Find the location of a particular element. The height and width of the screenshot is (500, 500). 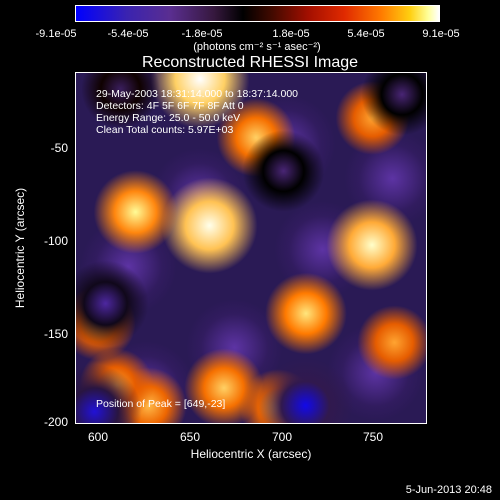

annotation-counts: Clean Total counts: 5.97E+03 is located at coordinates (165, 130).